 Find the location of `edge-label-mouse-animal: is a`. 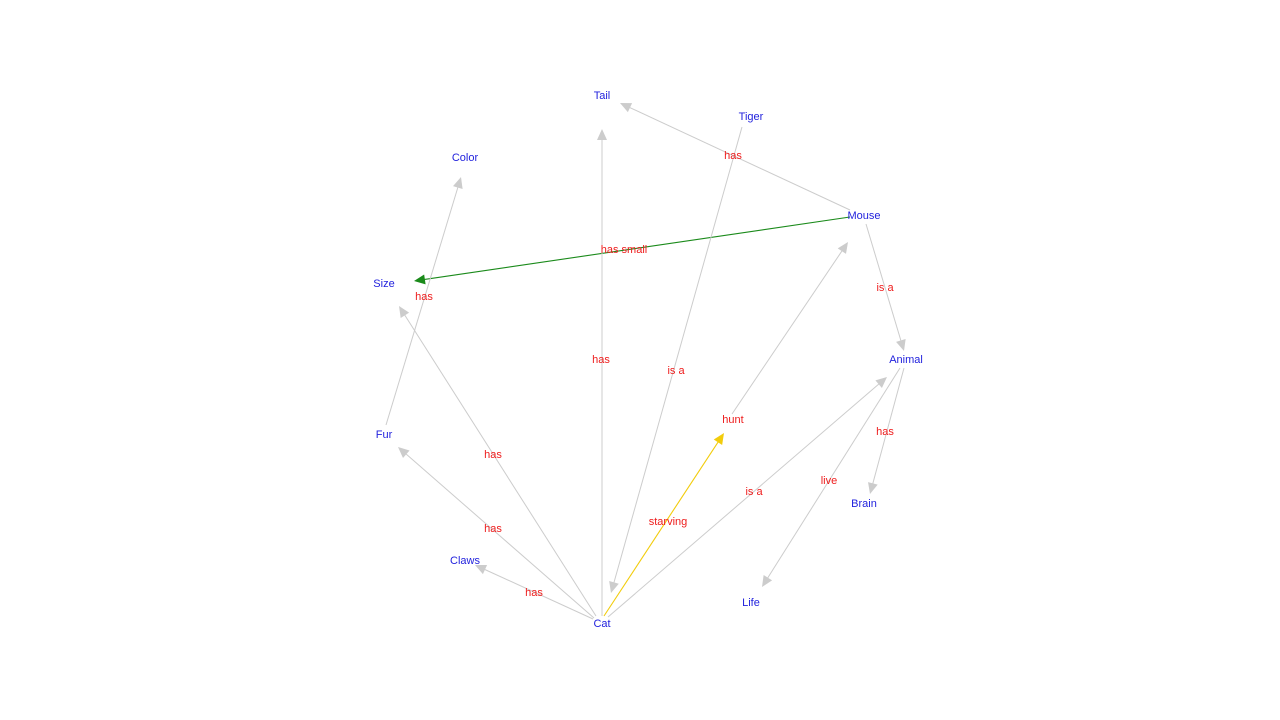

edge-label-mouse-animal: is a is located at coordinates (885, 288).